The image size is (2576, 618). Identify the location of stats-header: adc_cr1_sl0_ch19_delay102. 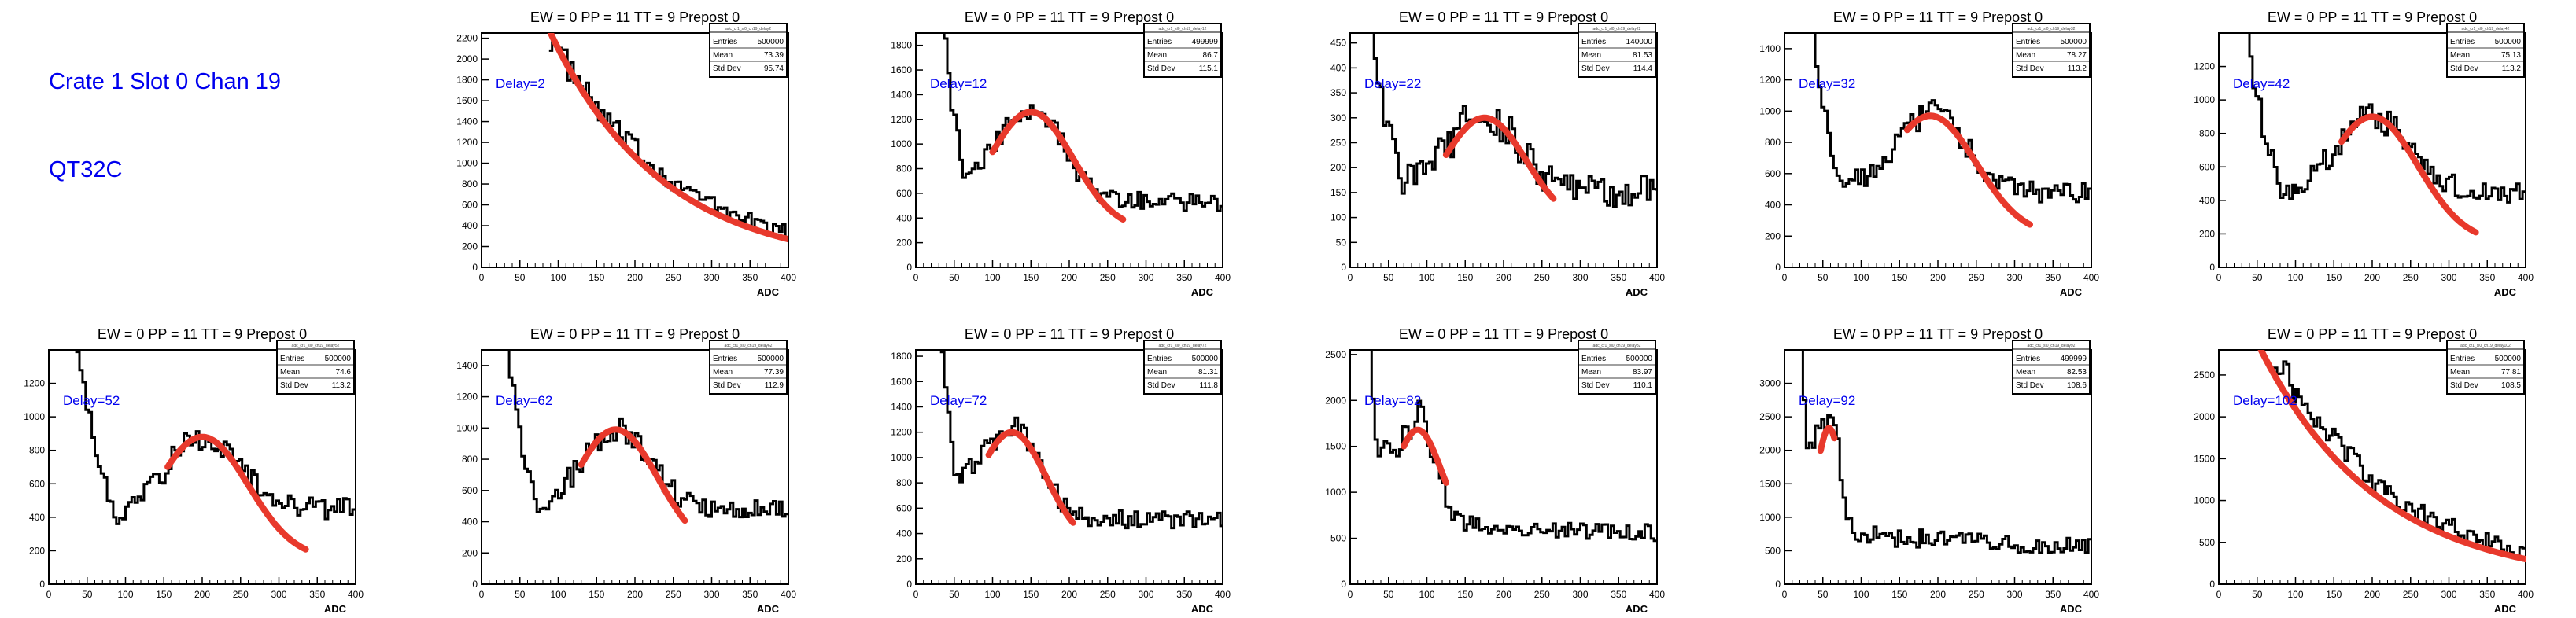
(2485, 346).